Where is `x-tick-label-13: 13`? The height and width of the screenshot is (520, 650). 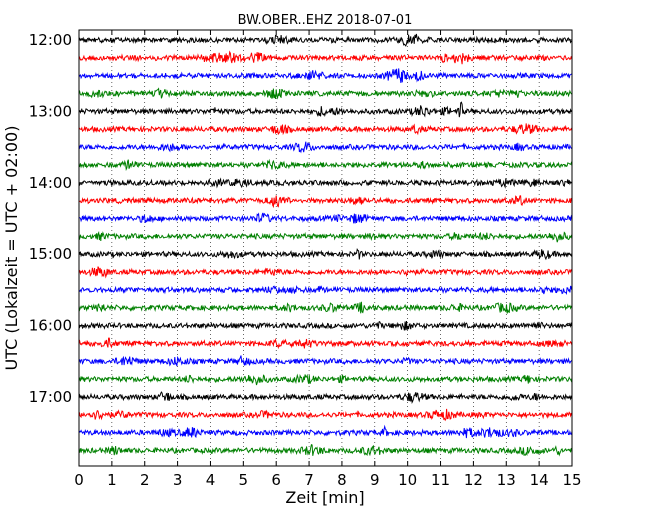
x-tick-label-13: 13 is located at coordinates (506, 480).